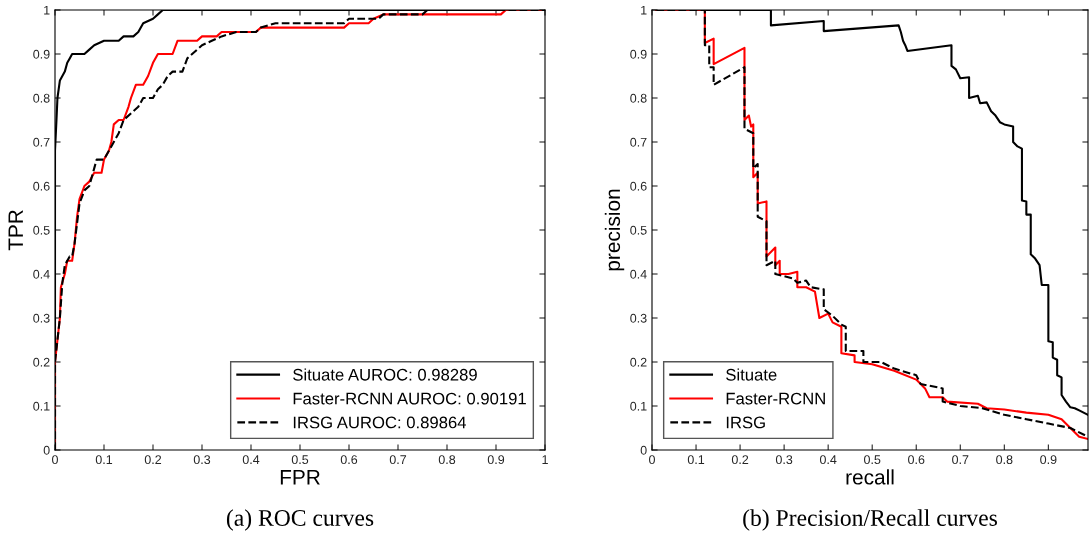 The width and height of the screenshot is (1090, 555). Describe the element at coordinates (614, 230) in the screenshot. I see `y-axis-title: precision` at that location.